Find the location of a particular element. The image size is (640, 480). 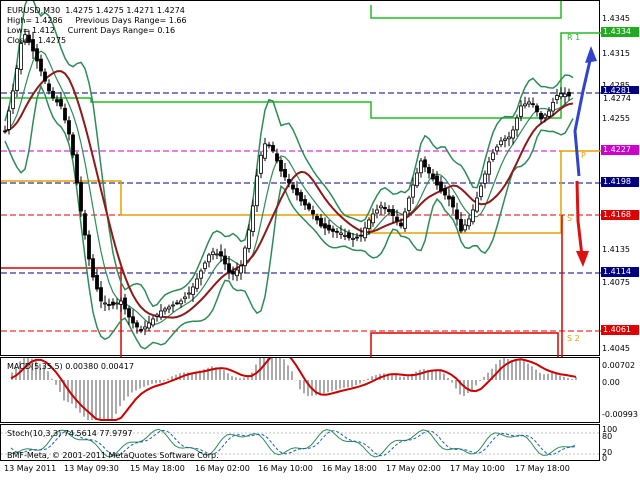

price-tag-pivot: 1.4227 is located at coordinates (620, 150).